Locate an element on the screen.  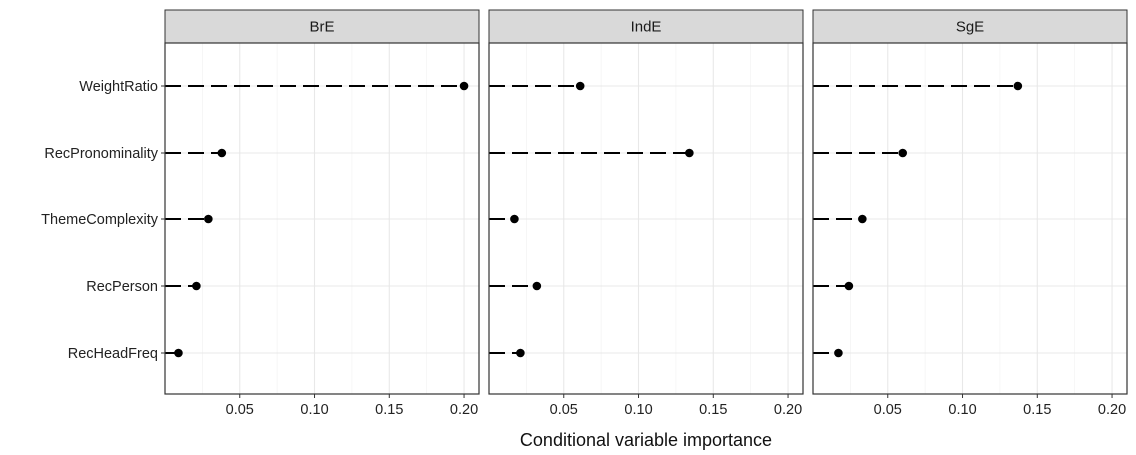
facet-strip-label: IndE is located at coordinates (646, 27).